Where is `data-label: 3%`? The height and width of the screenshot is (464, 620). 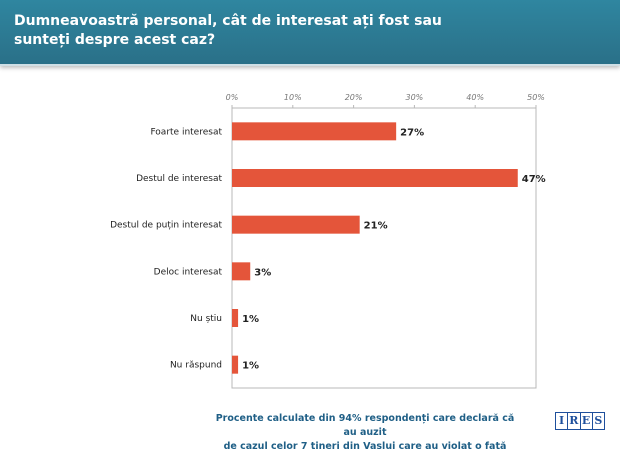 data-label: 3% is located at coordinates (262, 272).